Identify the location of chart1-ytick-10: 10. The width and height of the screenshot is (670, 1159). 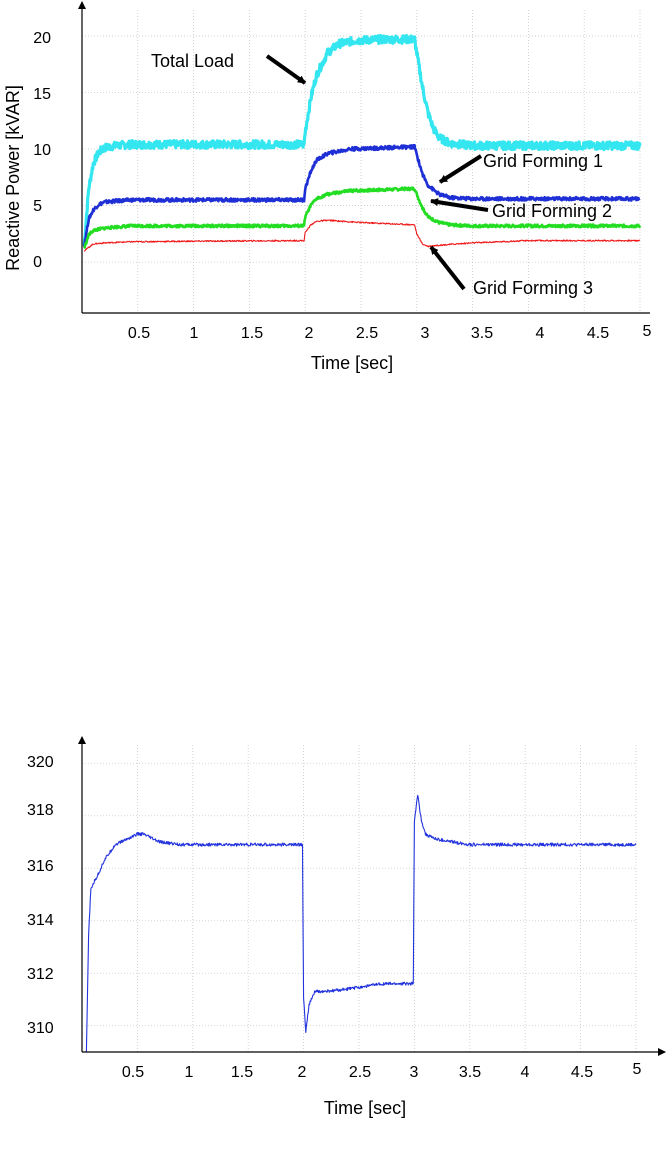
(42, 150).